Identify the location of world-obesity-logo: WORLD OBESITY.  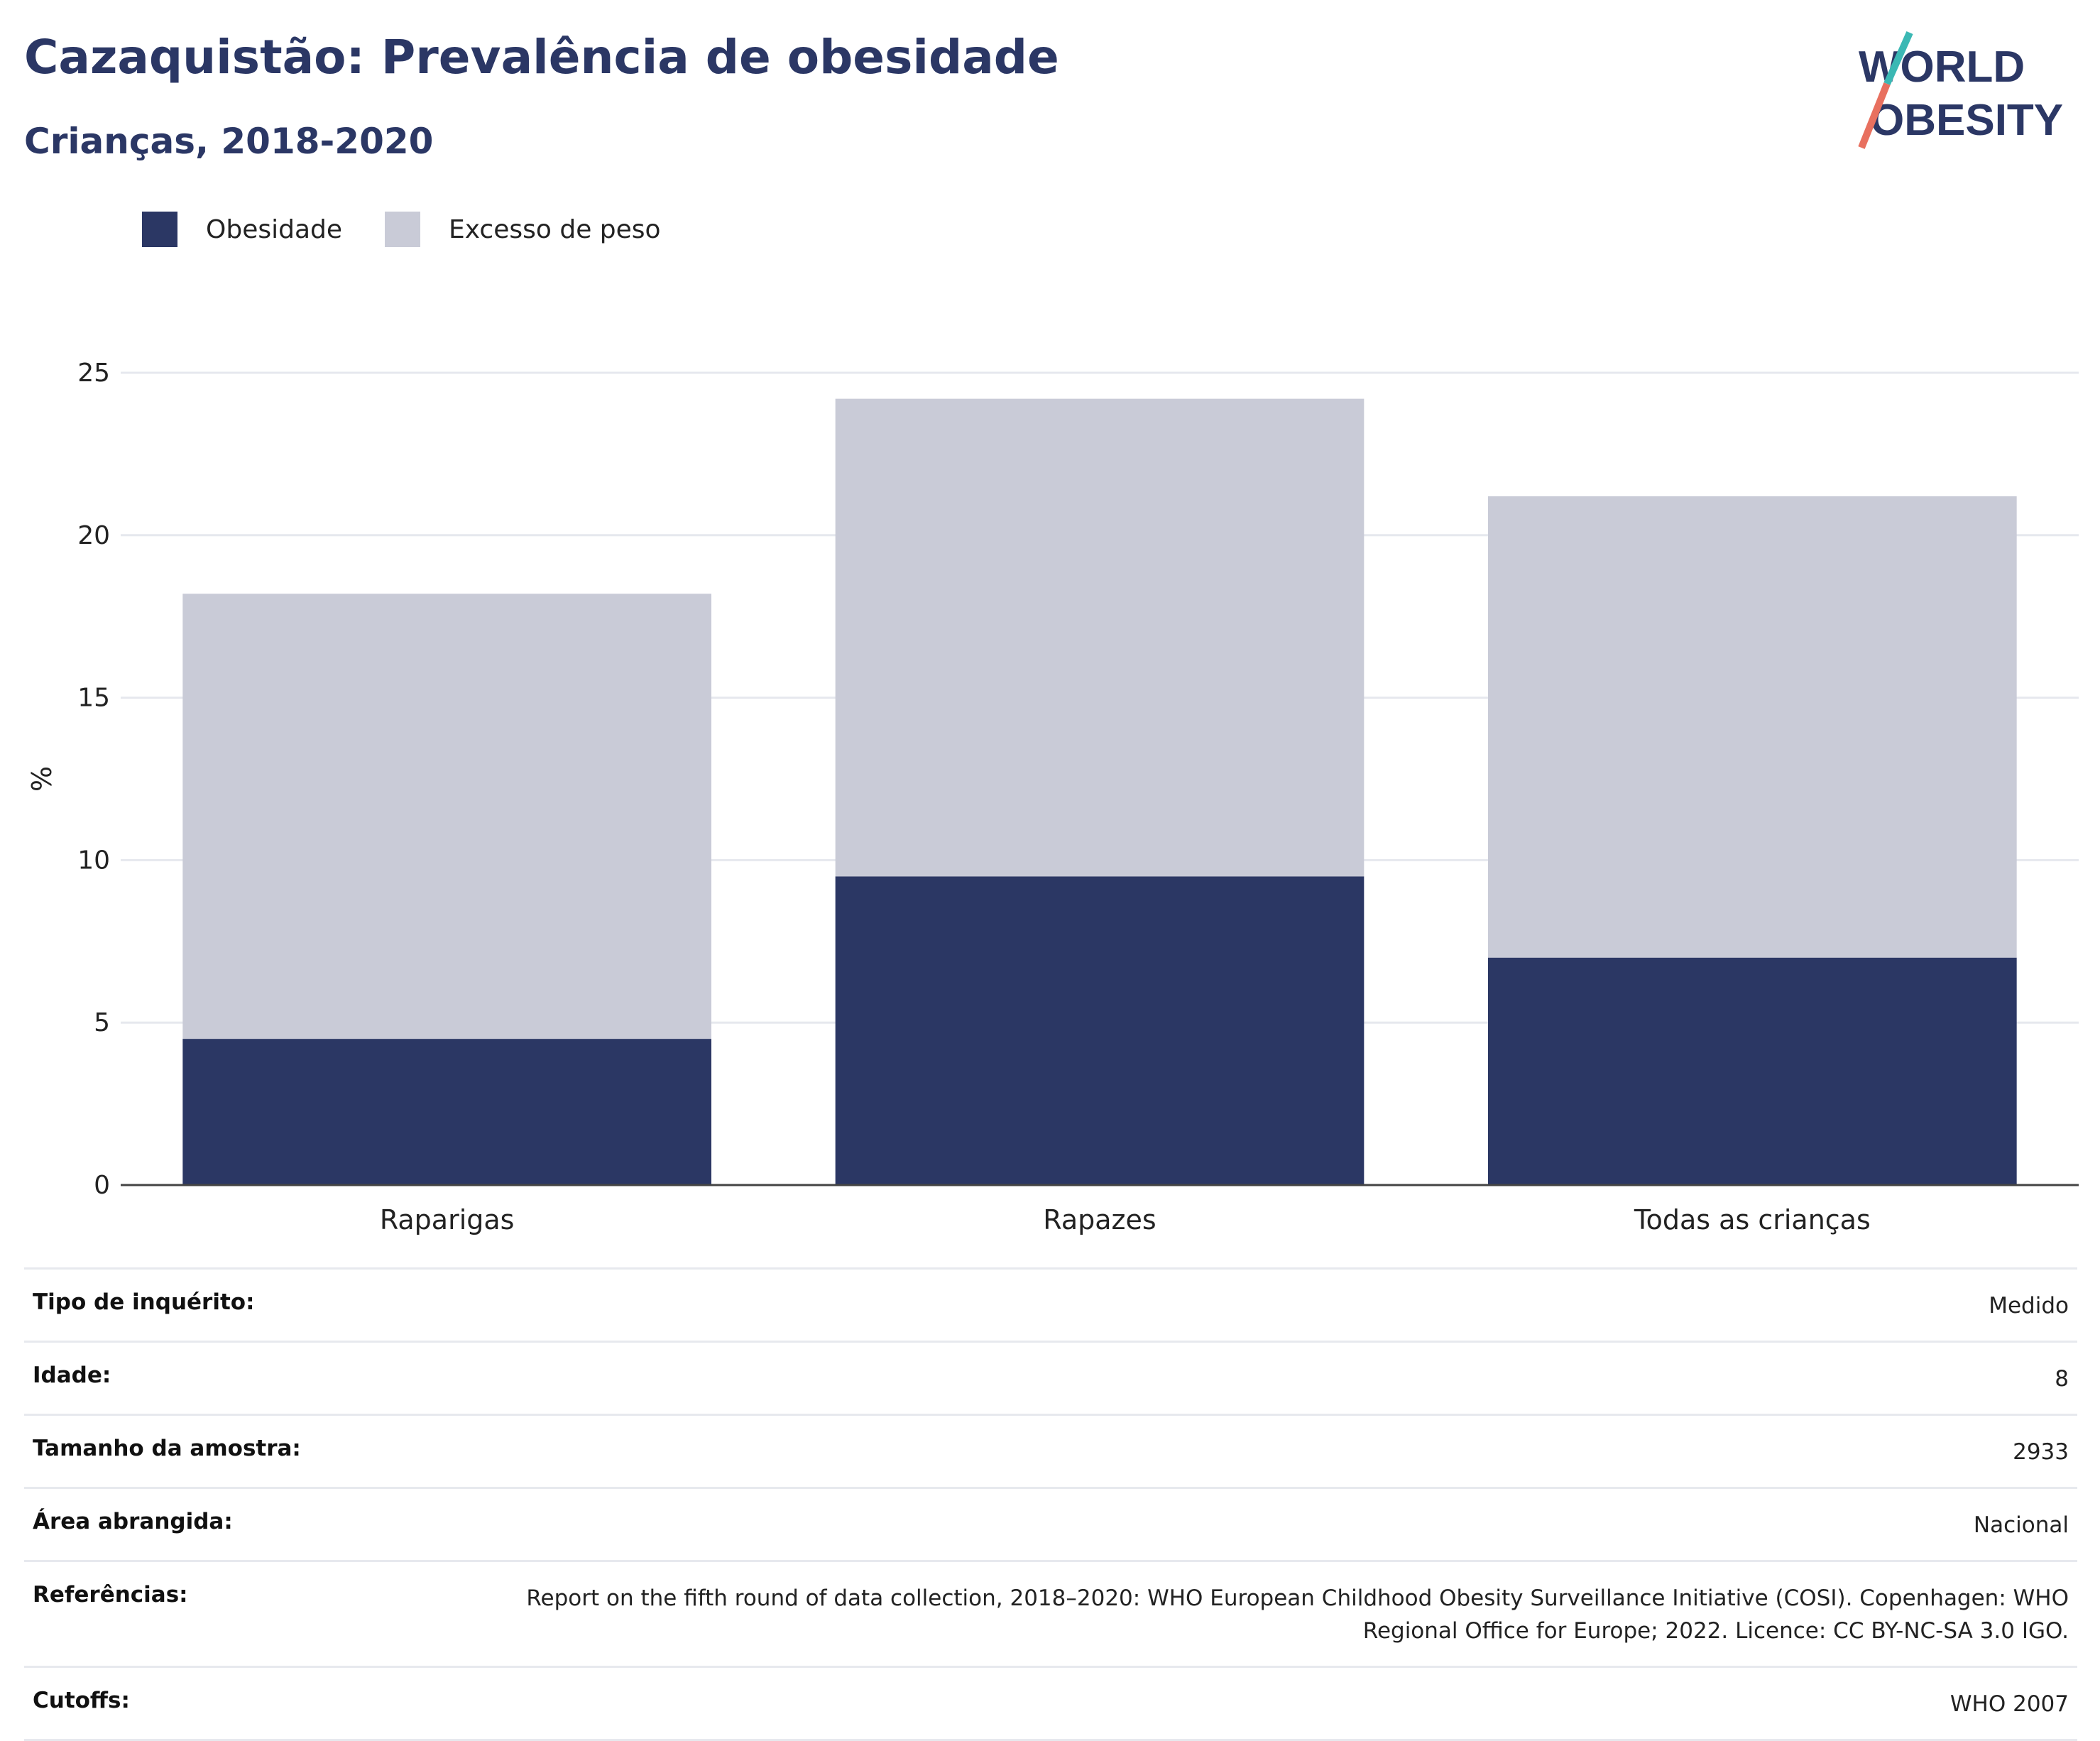
(1960, 90).